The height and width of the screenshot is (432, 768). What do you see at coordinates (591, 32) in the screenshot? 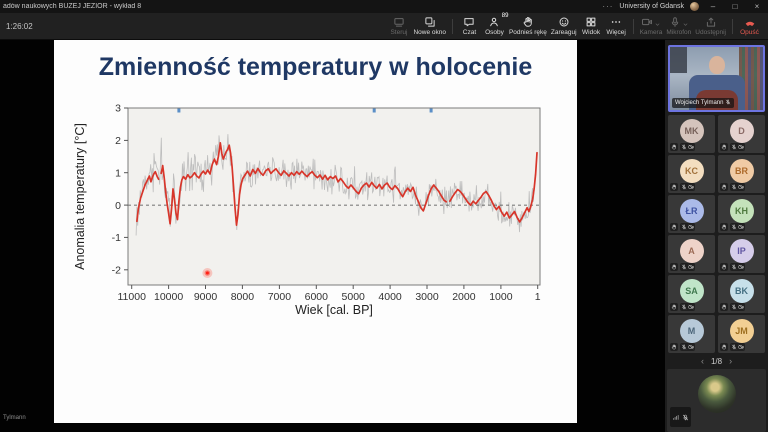
I see `toolbar-button-label: Widok` at bounding box center [591, 32].